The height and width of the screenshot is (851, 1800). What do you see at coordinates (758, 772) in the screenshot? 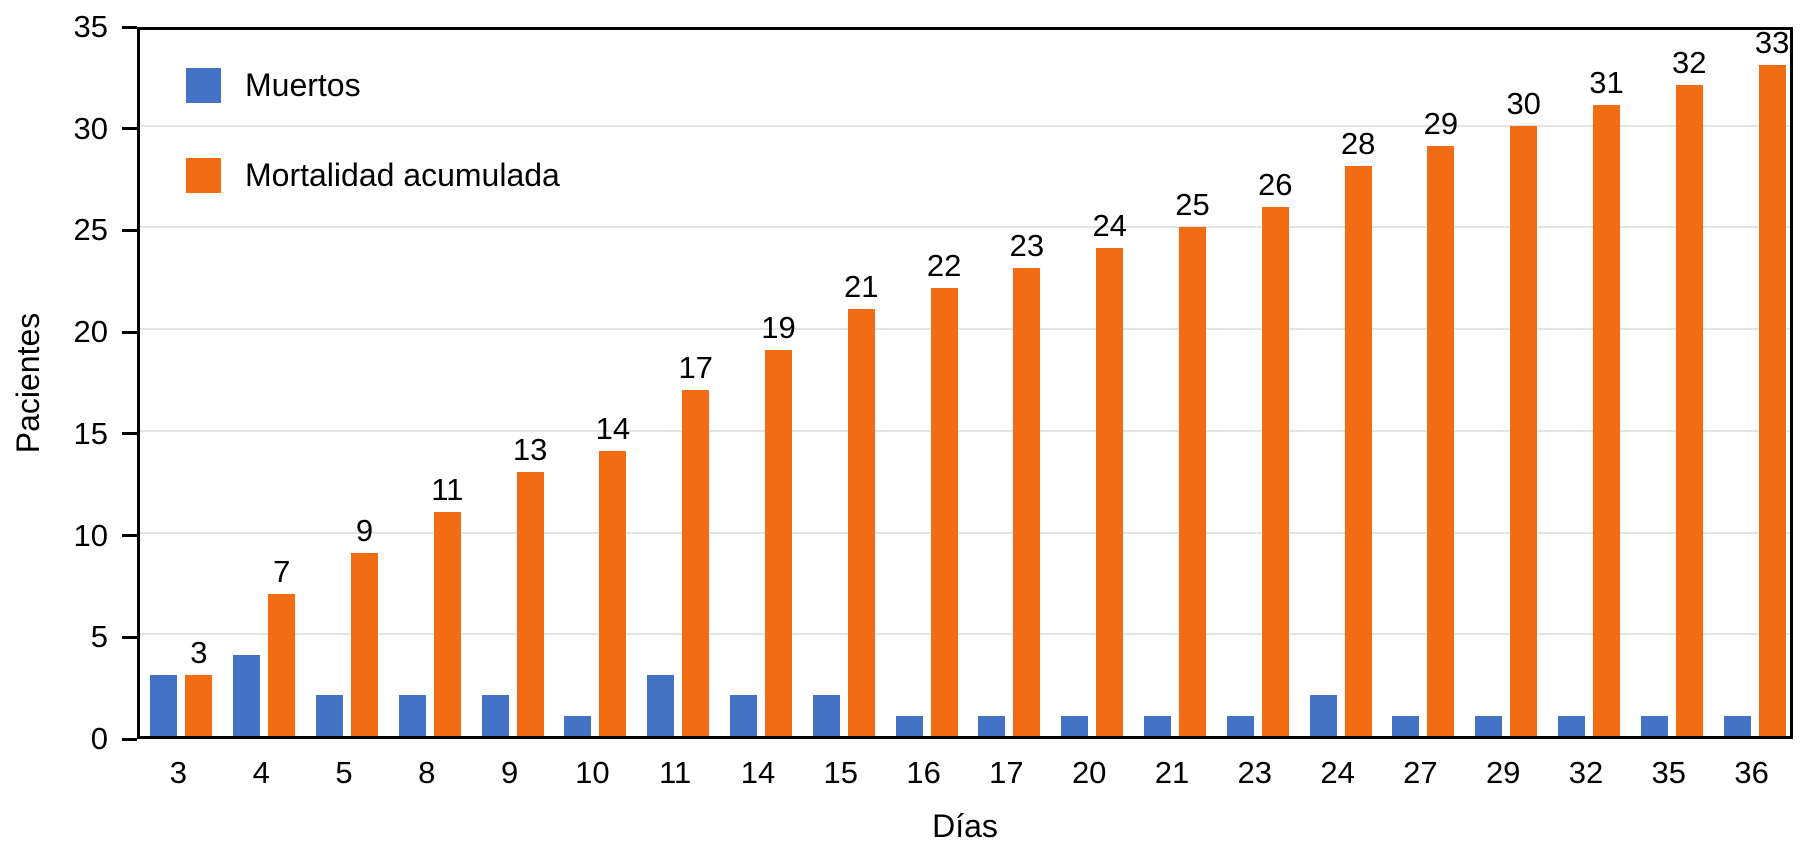
I see `x-tick-label-14: 14` at bounding box center [758, 772].